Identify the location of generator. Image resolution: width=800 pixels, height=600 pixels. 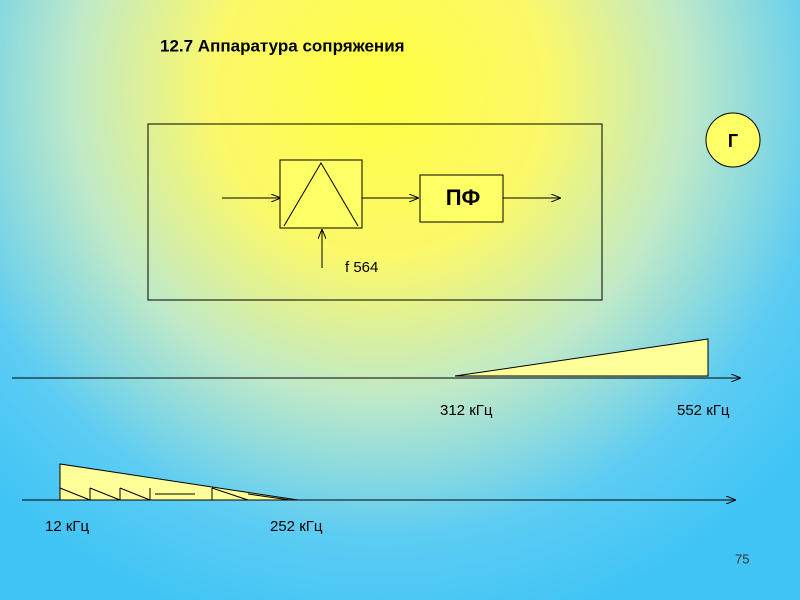
(733, 140).